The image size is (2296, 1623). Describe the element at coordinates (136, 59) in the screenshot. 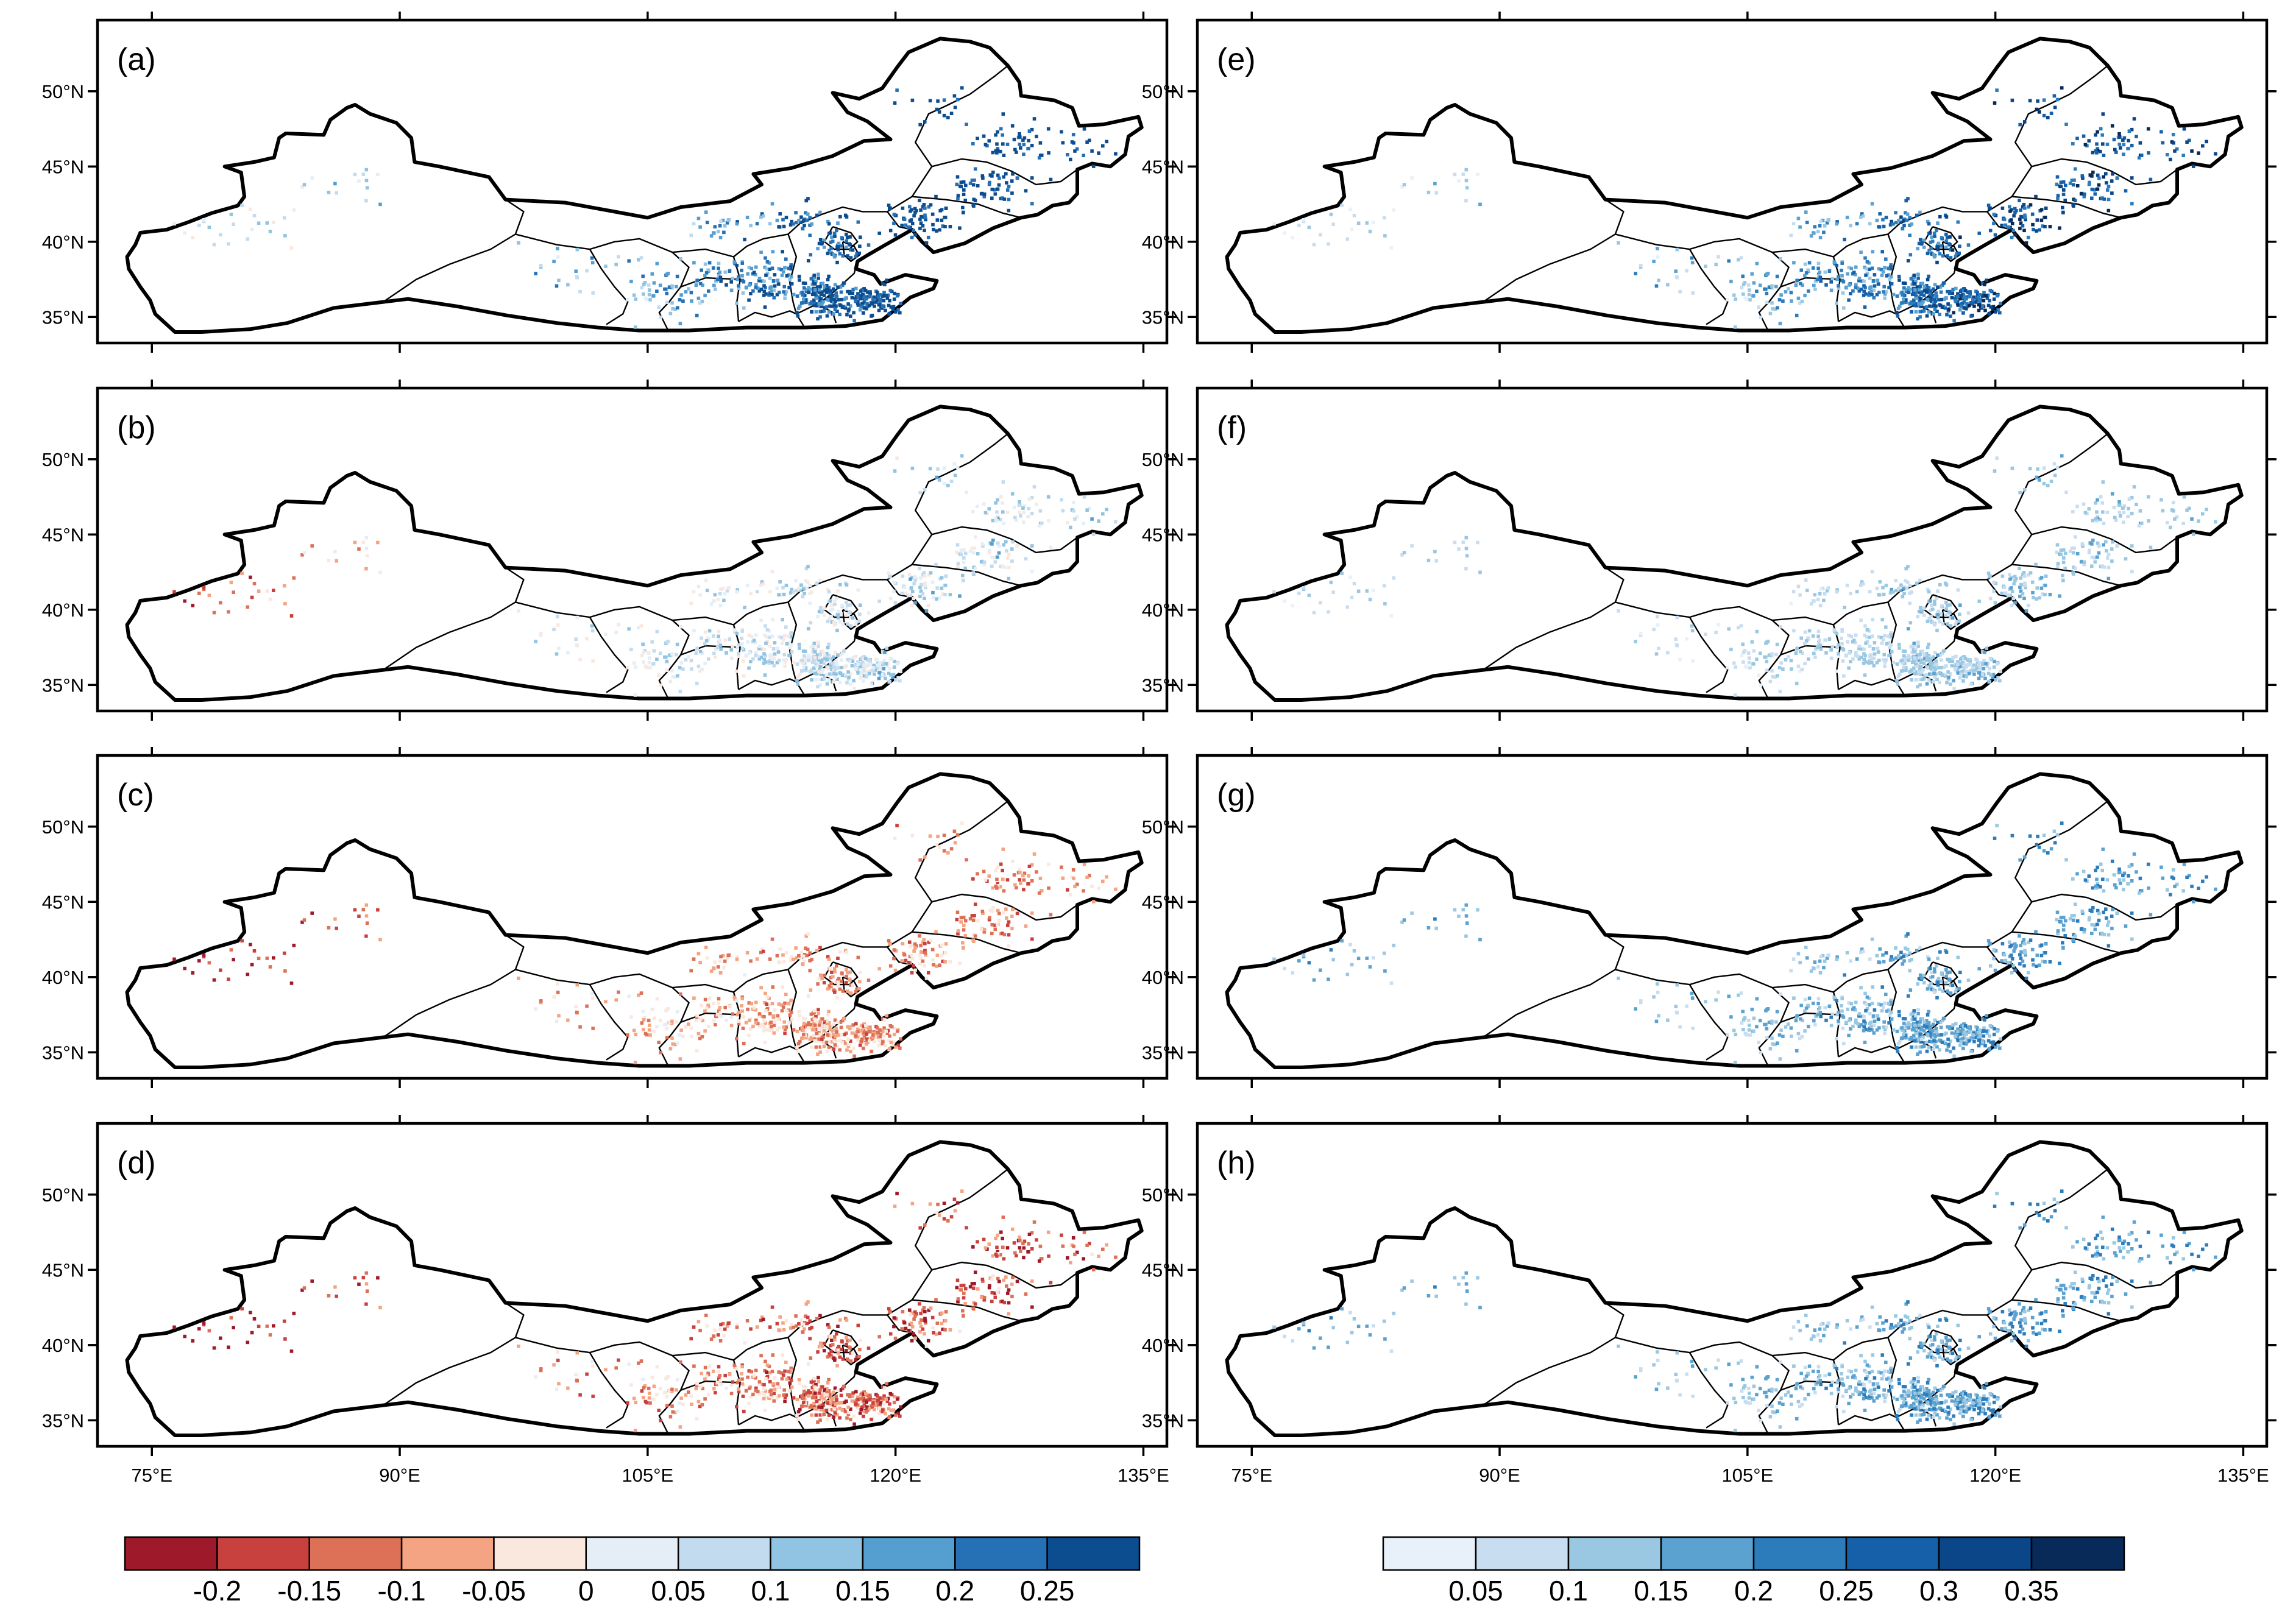

I see `panel-label: (a)` at that location.